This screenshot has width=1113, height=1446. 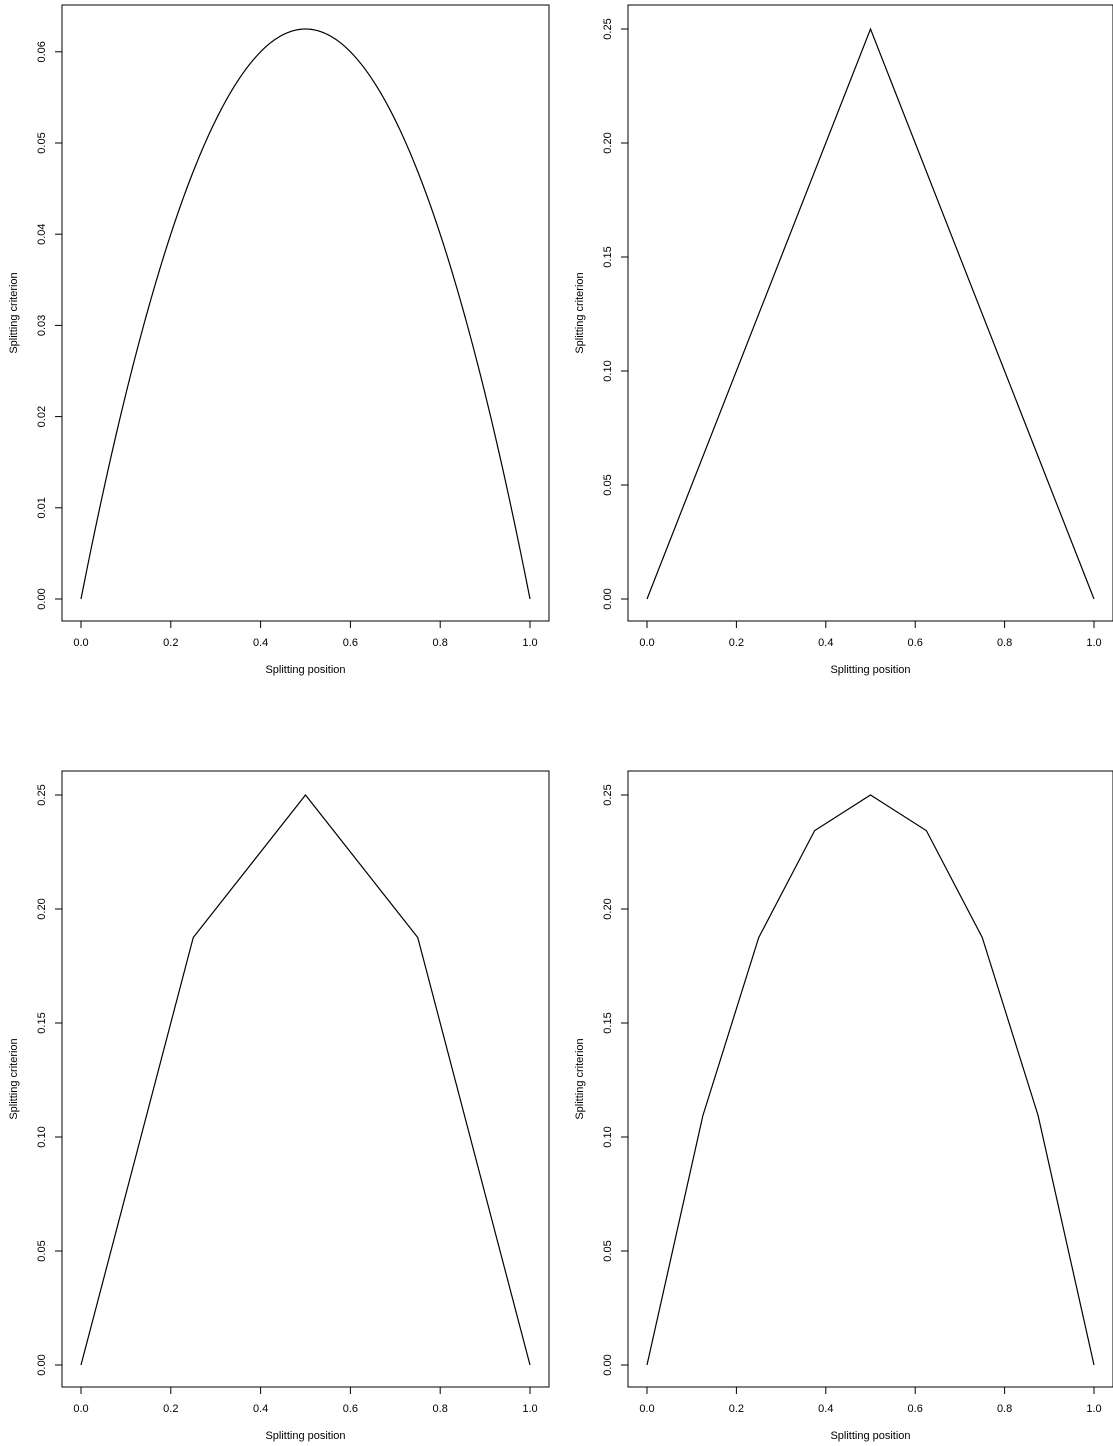 I want to click on y-tick-label: 0.02, so click(x=42, y=416).